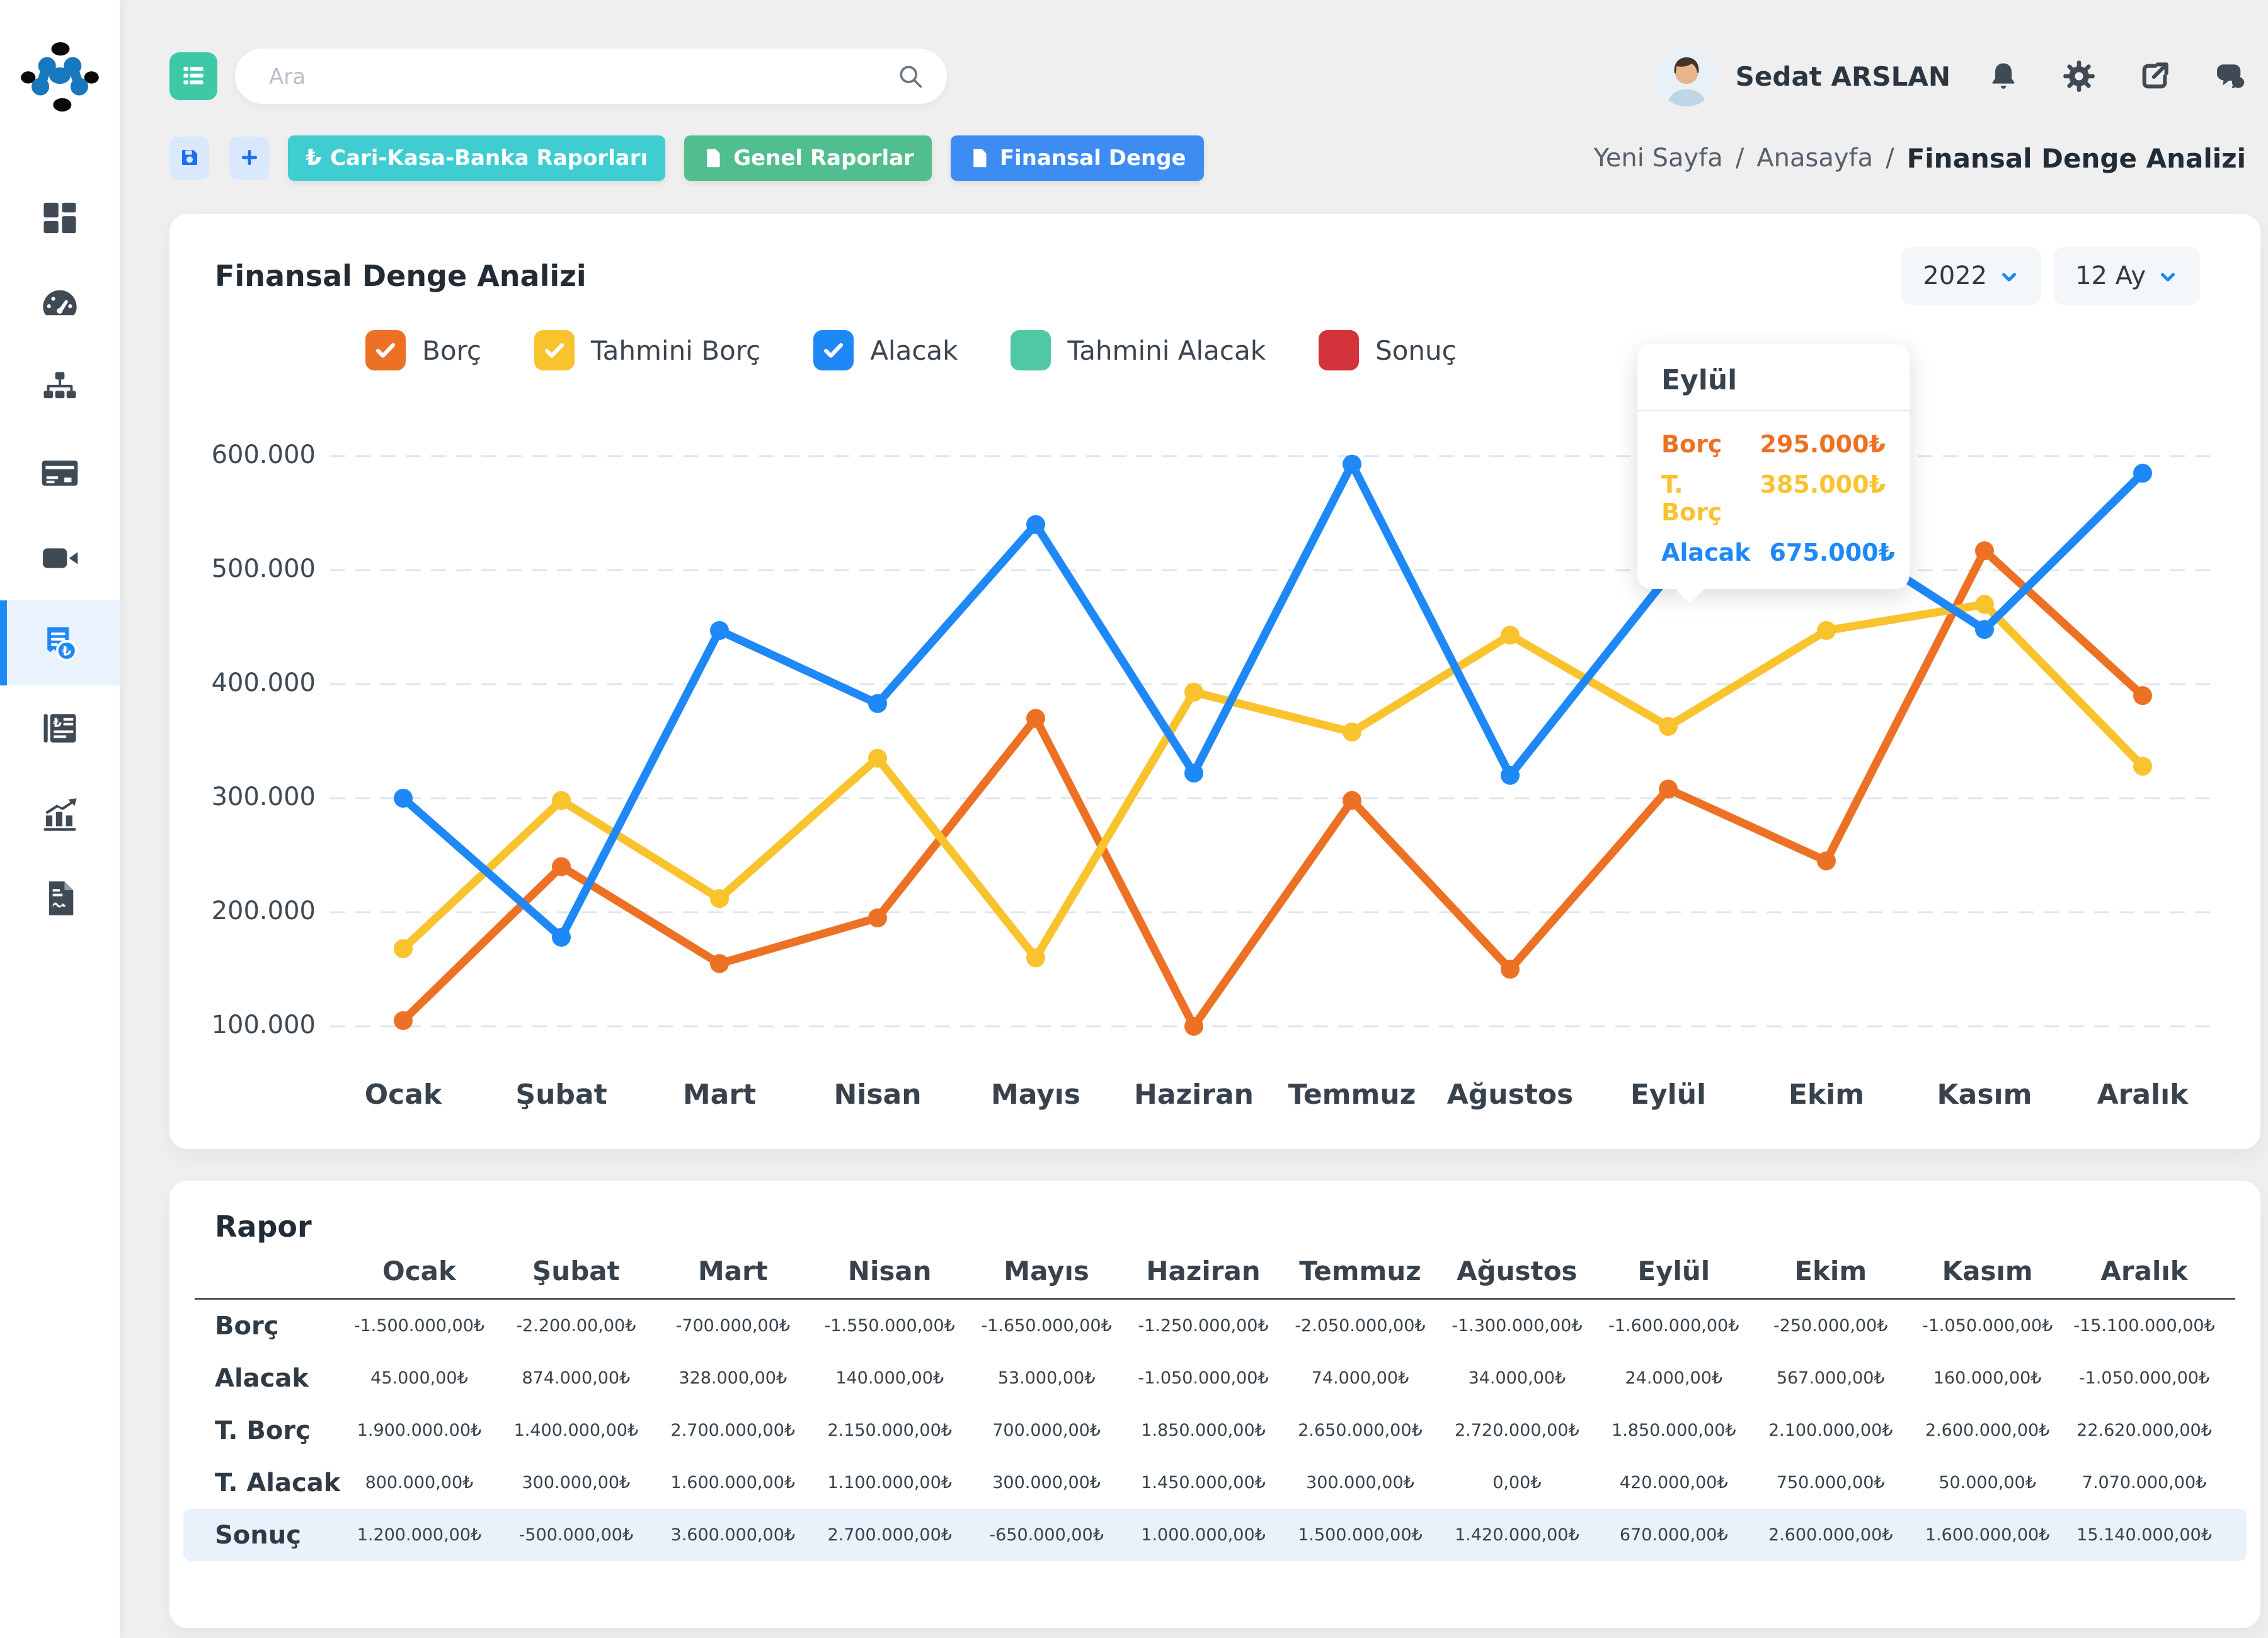 The height and width of the screenshot is (1638, 2268). Describe the element at coordinates (1987, 1482) in the screenshot. I see `table-cell: 50.000,00₺` at that location.